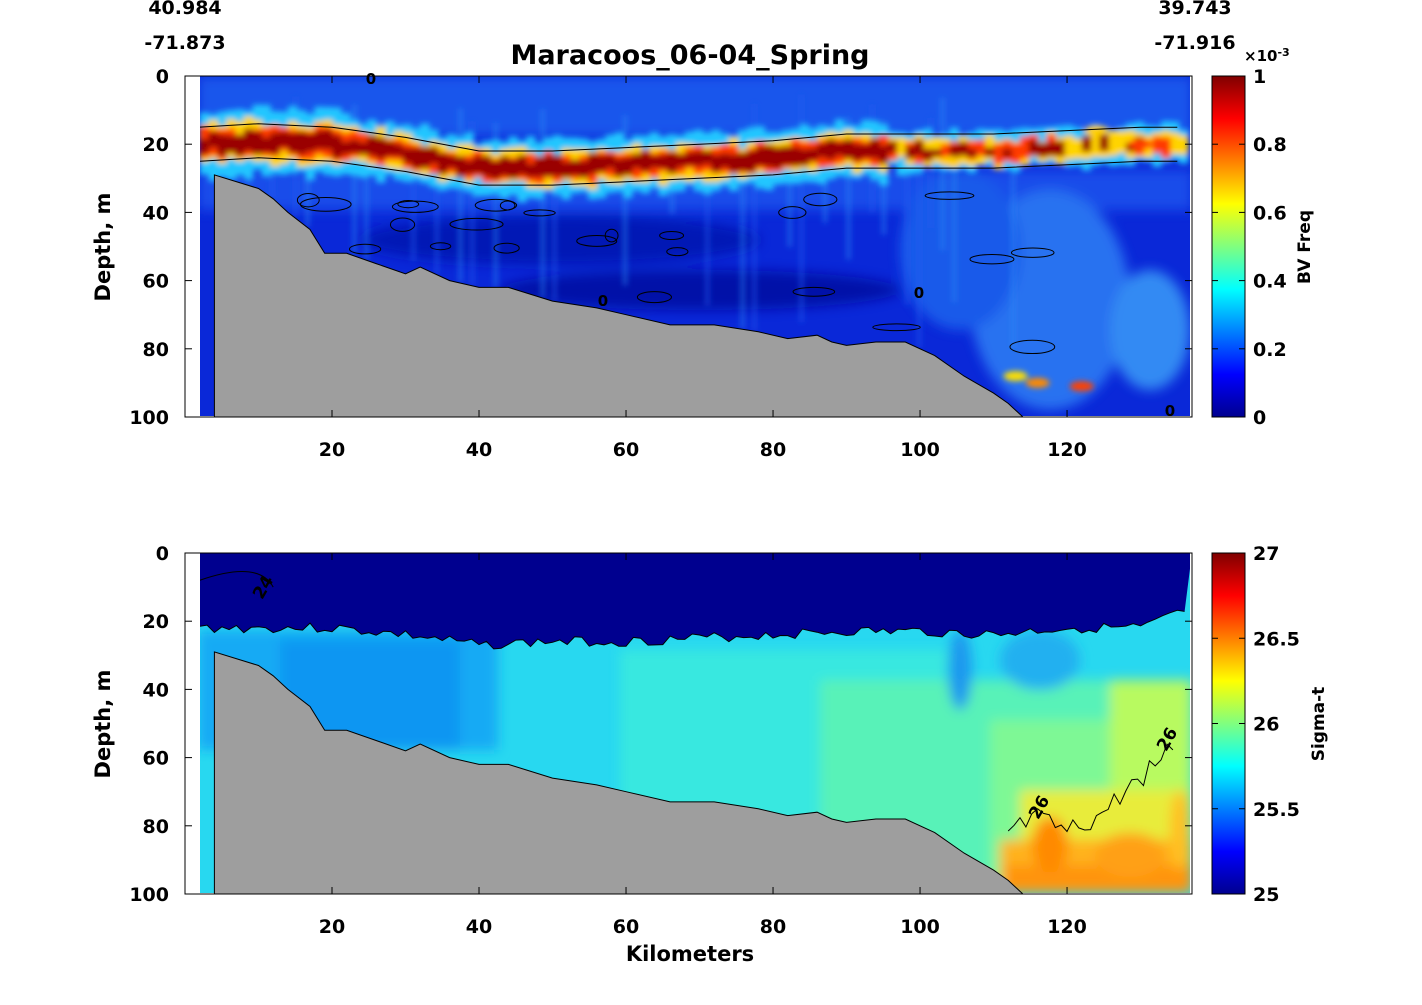  Describe the element at coordinates (1266, 895) in the screenshot. I see `colorbar-tick-label: 25` at that location.